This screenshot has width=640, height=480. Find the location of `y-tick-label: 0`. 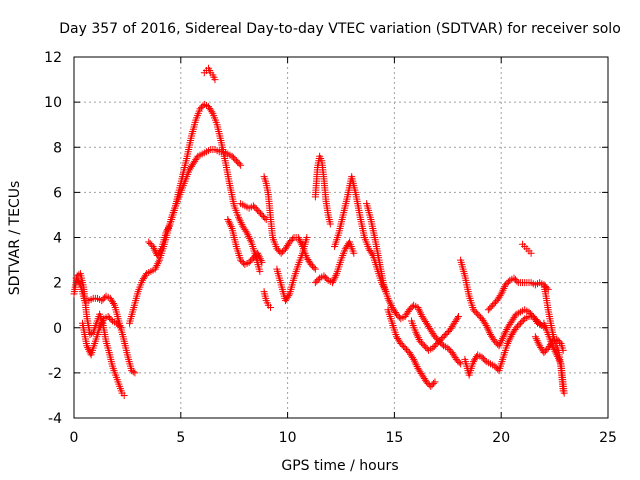

y-tick-label: 0 is located at coordinates (57, 329).